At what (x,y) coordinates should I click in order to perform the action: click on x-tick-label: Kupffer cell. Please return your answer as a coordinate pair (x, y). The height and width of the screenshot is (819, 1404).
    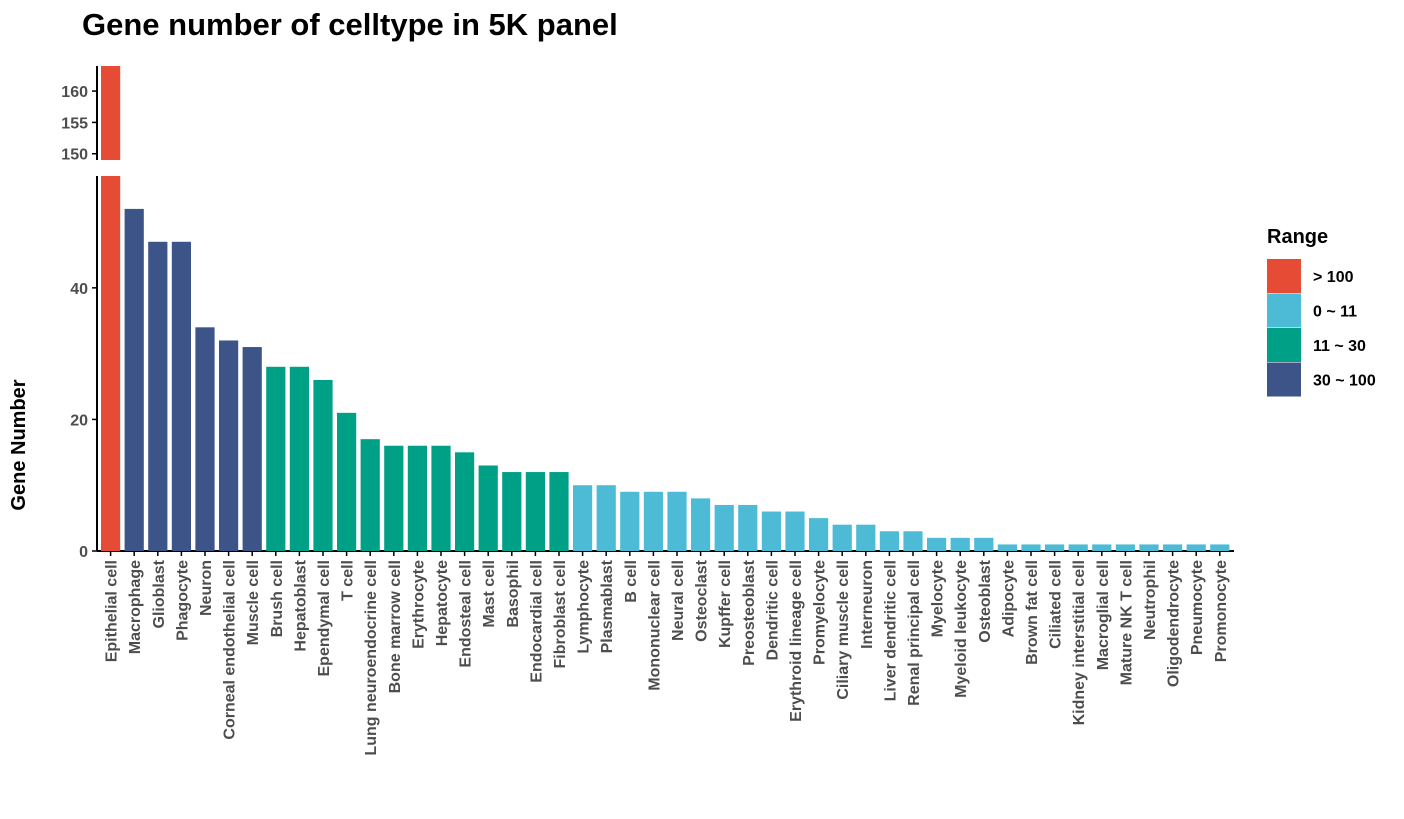
    Looking at the image, I should click on (725, 604).